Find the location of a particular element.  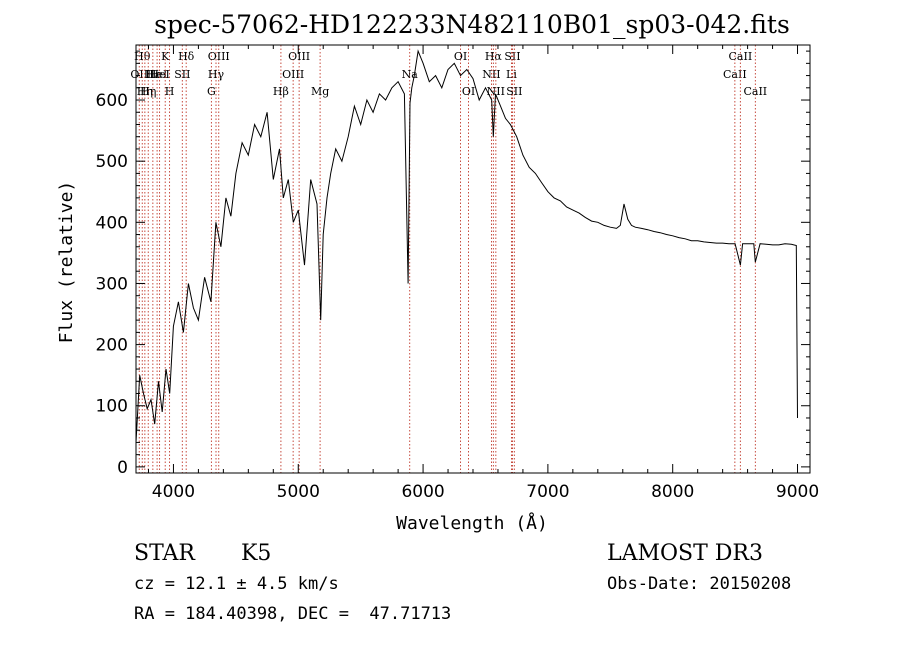

star-class-label: STAR is located at coordinates (165, 553).